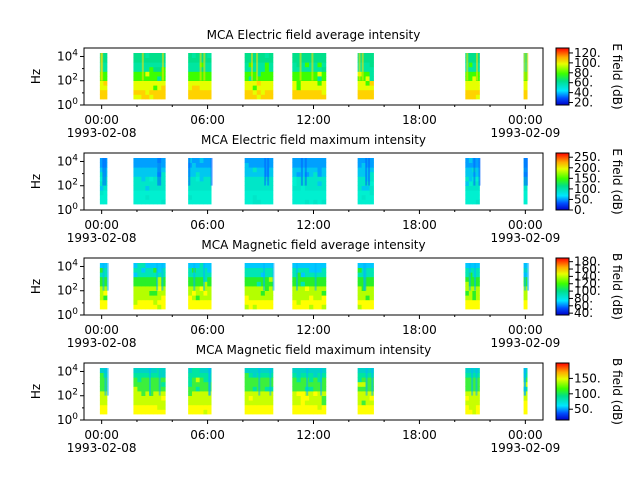 The height and width of the screenshot is (480, 640). What do you see at coordinates (313, 330) in the screenshot?
I see `x-tick-label: 12:00` at bounding box center [313, 330].